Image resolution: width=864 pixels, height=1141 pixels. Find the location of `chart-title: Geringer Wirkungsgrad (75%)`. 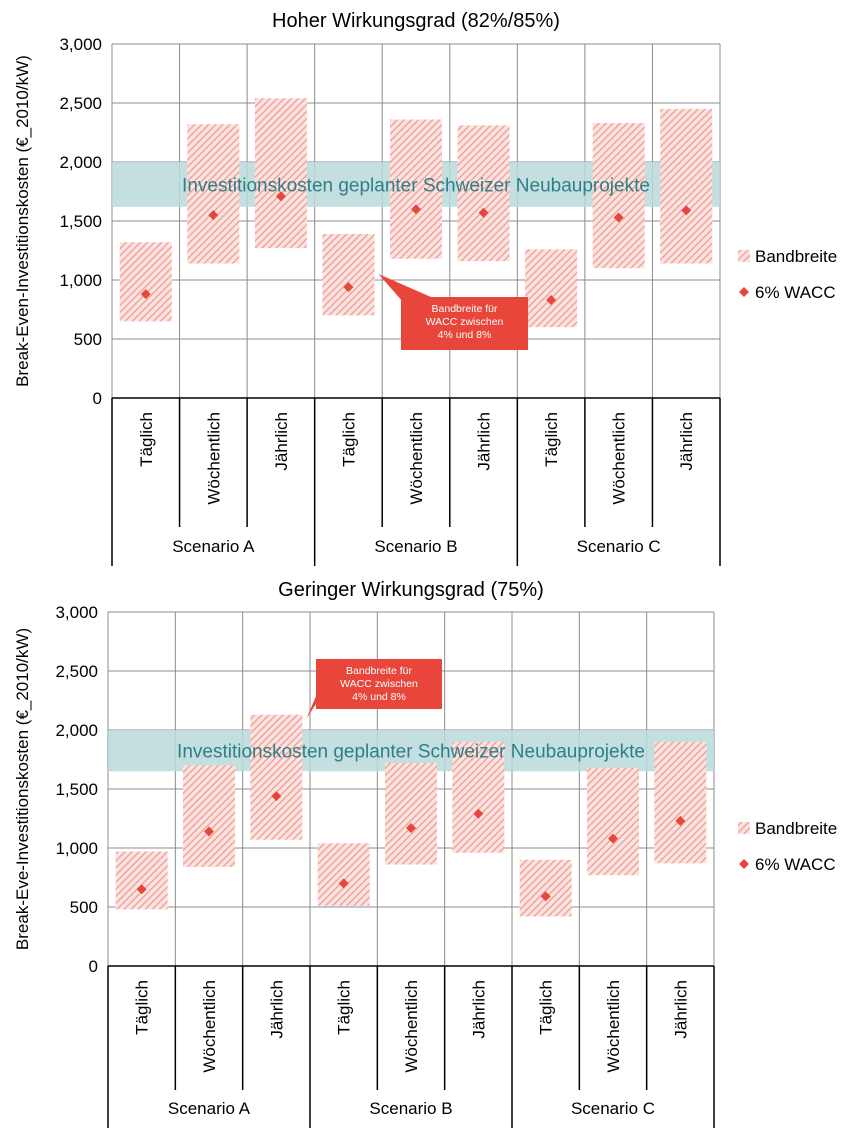

chart-title: Geringer Wirkungsgrad (75%) is located at coordinates (411, 590).